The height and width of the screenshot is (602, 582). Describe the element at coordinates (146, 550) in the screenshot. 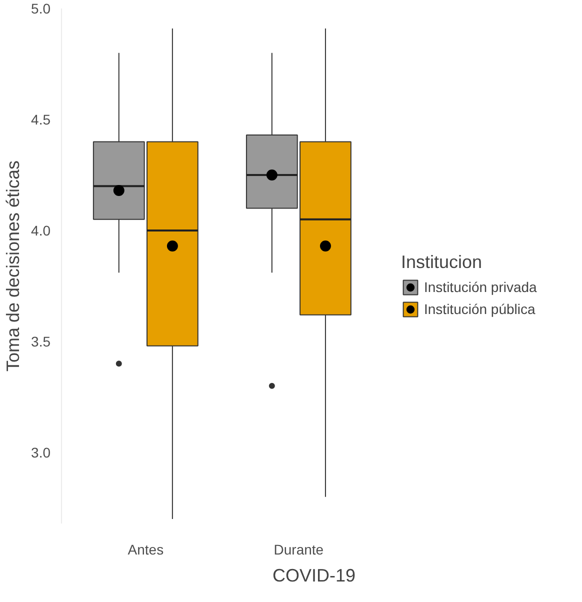

I see `x-tick-label: Antes` at that location.